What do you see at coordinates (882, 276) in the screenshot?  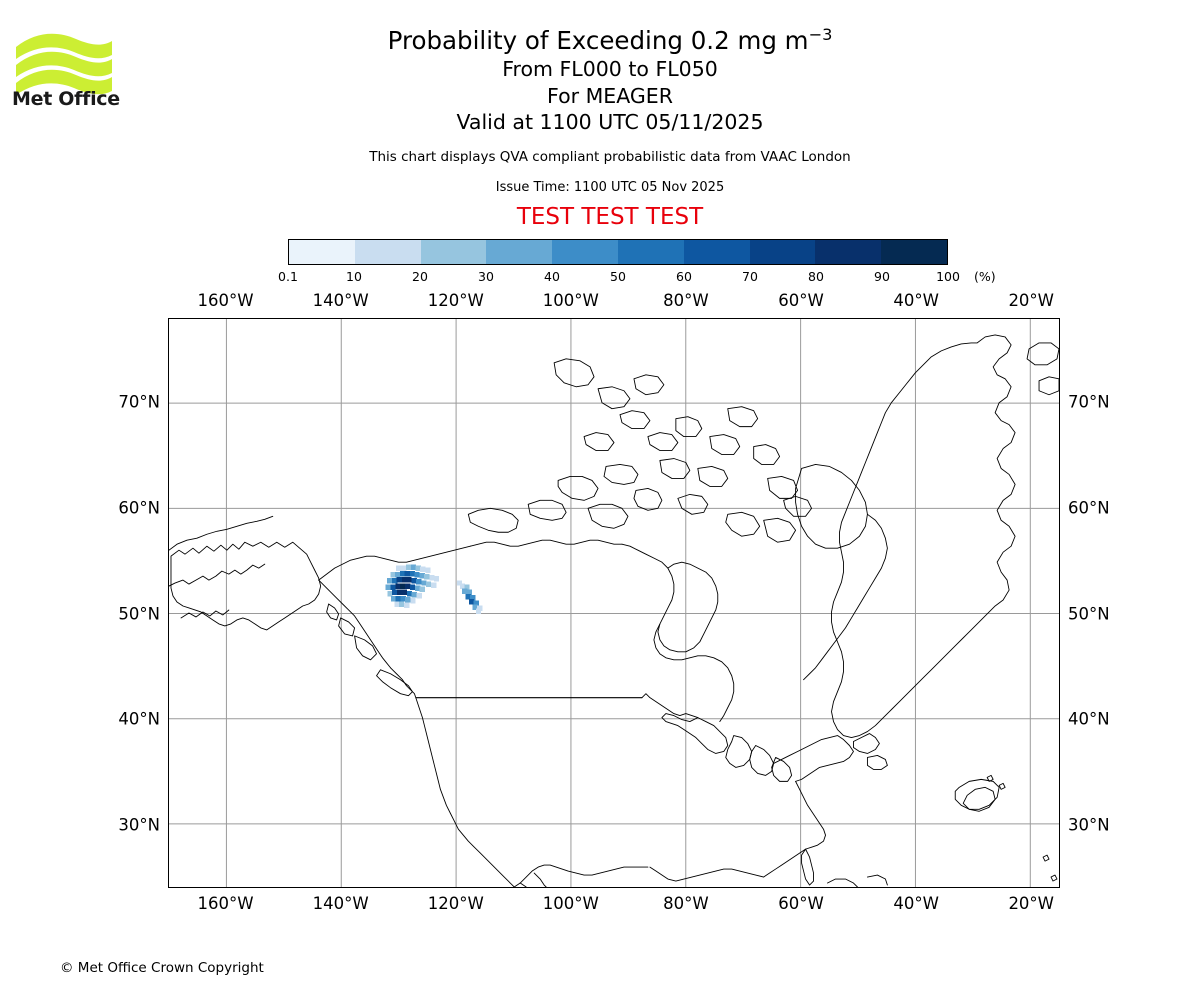 I see `colorbar-tick-90: 90` at bounding box center [882, 276].